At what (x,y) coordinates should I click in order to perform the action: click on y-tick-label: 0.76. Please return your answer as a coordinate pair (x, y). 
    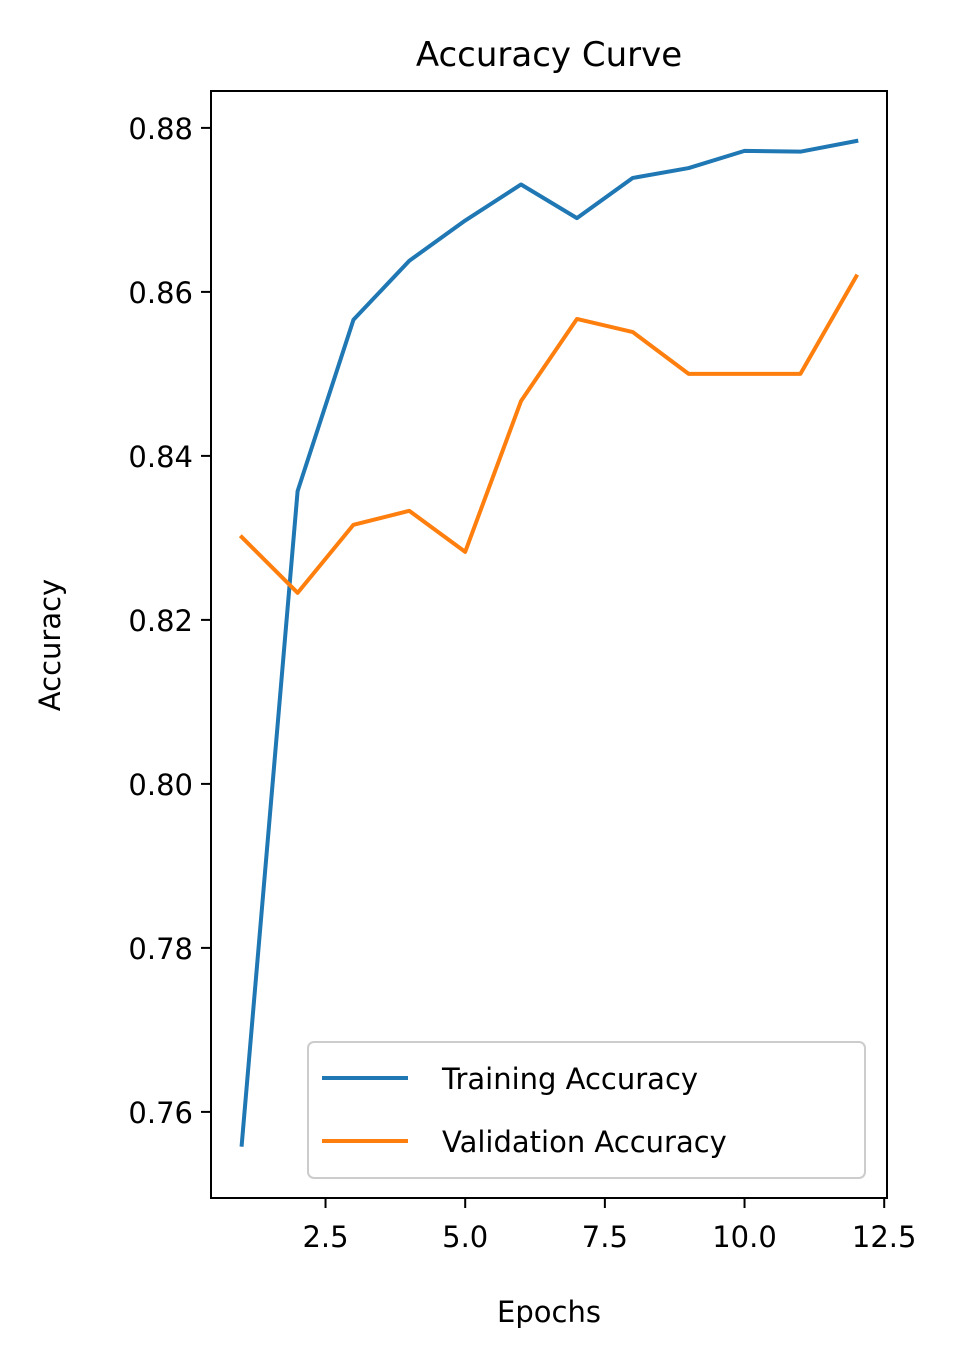
    Looking at the image, I should click on (160, 1113).